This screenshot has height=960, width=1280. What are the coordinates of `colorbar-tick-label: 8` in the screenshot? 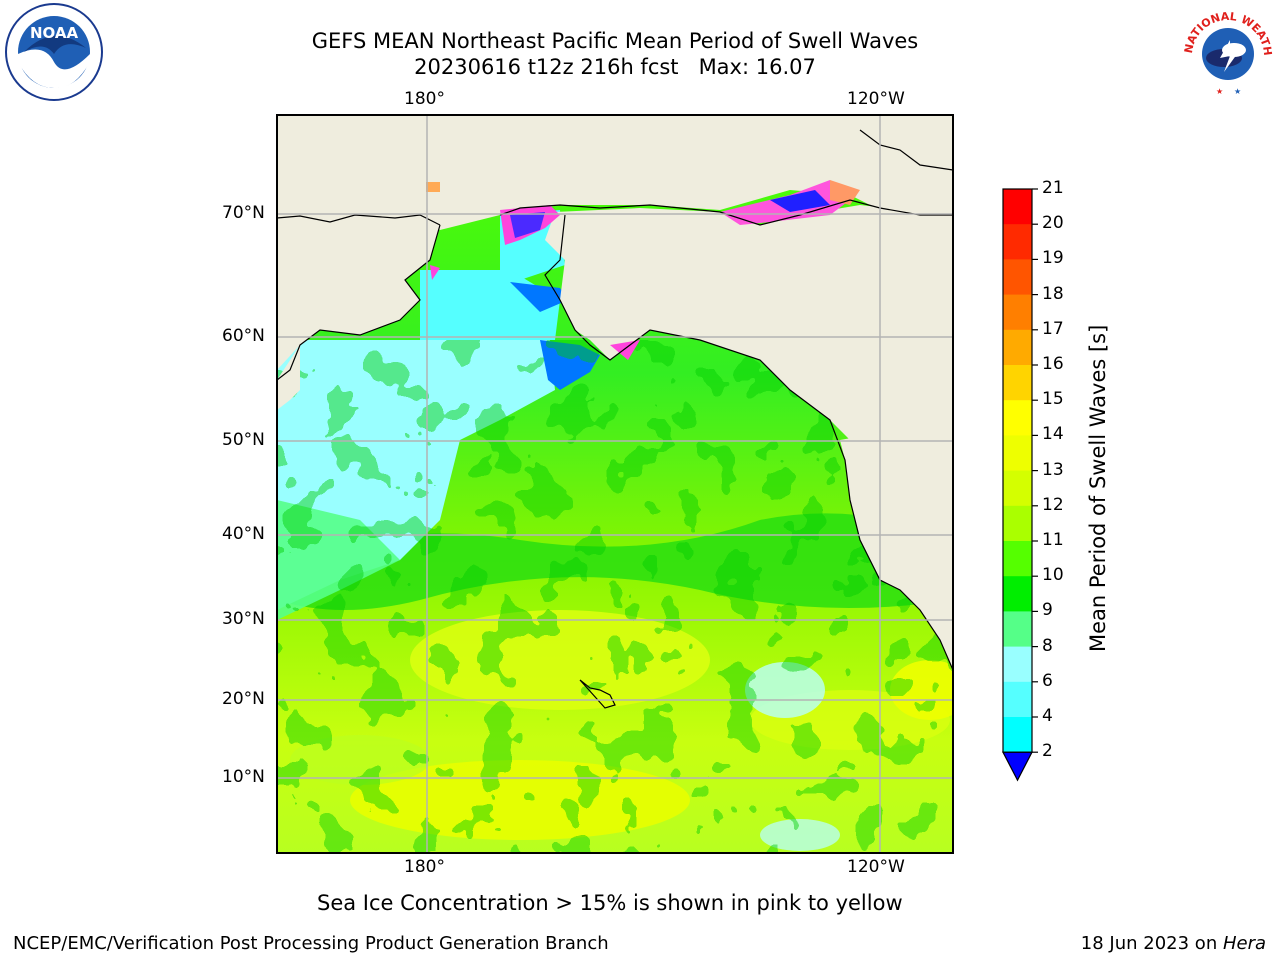 It's located at (1047, 645).